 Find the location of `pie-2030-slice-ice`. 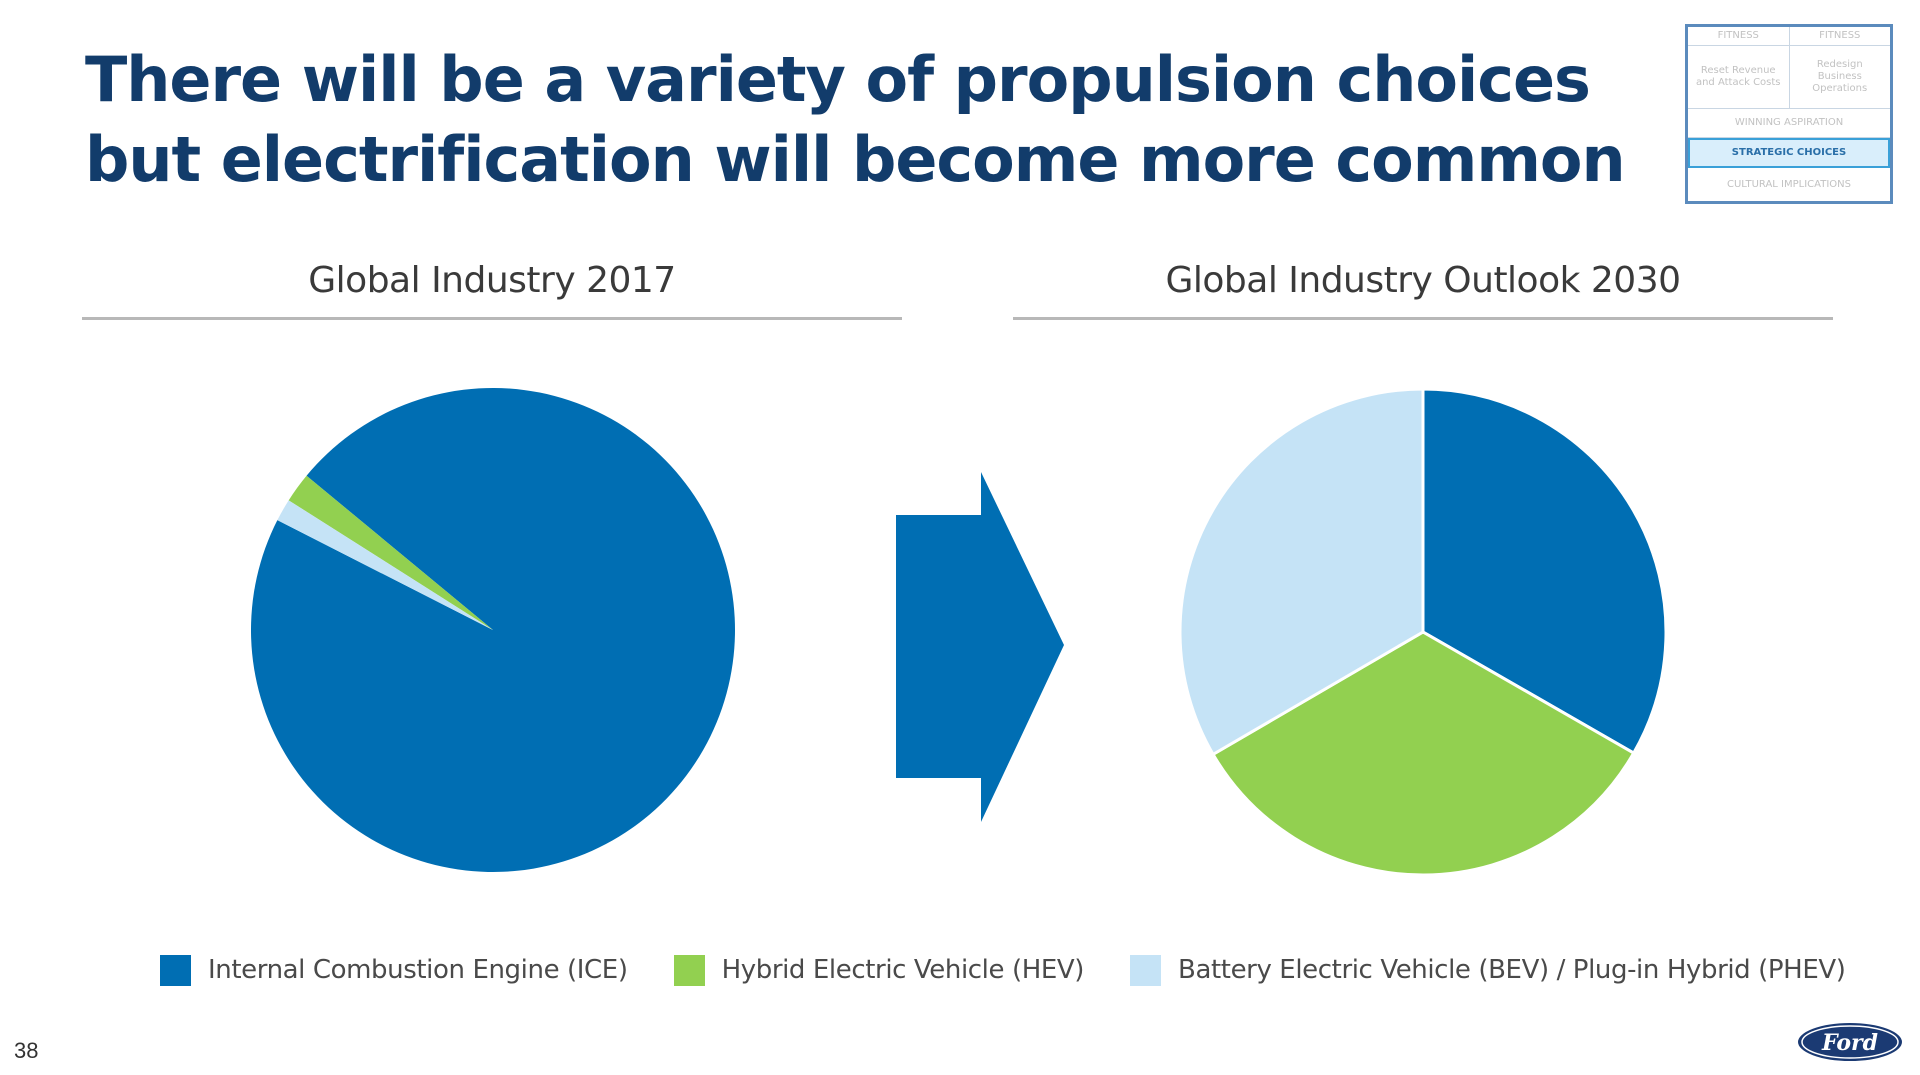

pie-2030-slice-ice is located at coordinates (1544, 571).